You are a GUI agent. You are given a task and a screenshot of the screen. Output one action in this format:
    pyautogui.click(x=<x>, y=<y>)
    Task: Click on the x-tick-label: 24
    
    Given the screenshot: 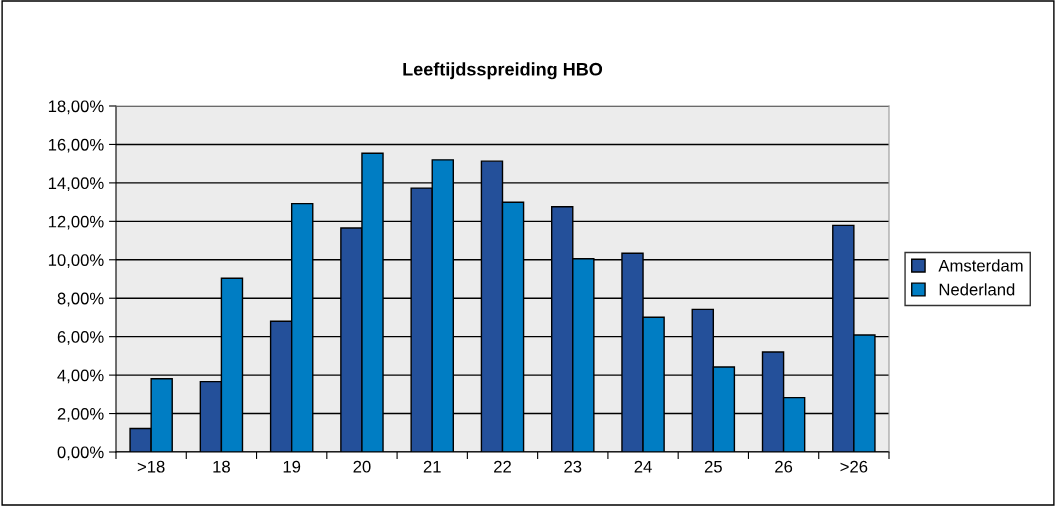 What is the action you would take?
    pyautogui.click(x=643, y=466)
    